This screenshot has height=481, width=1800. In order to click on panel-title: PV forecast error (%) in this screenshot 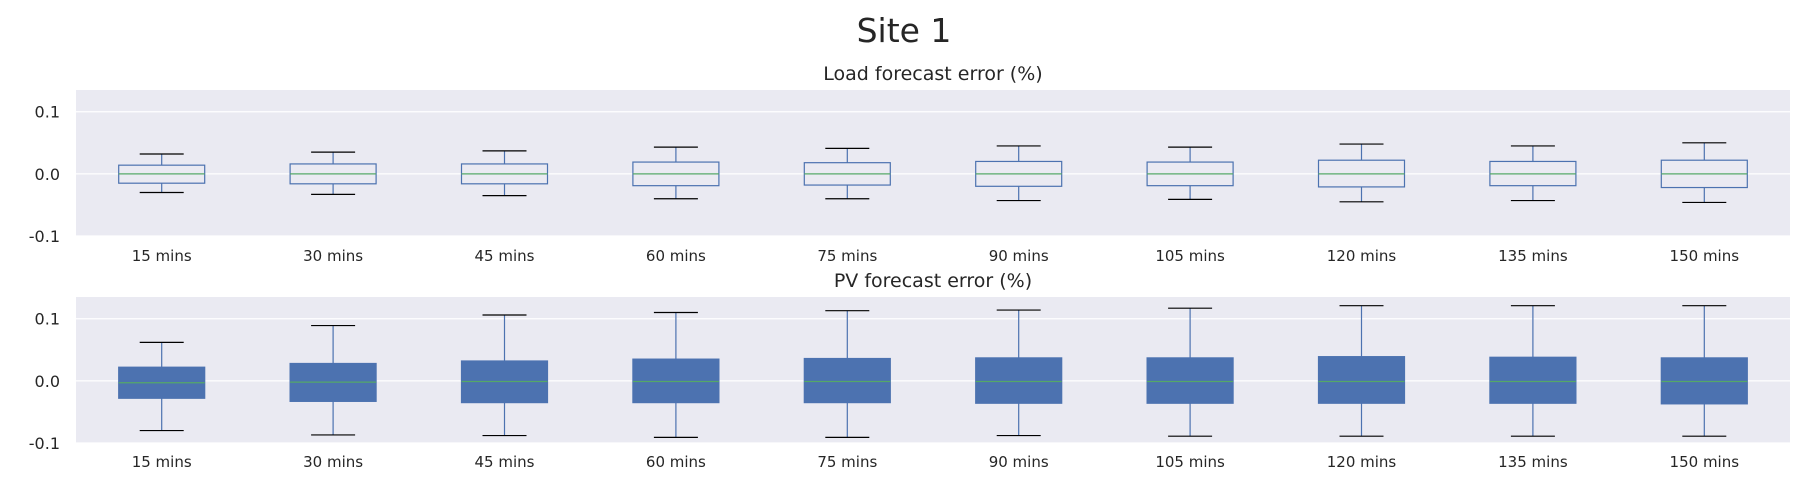, I will do `click(933, 281)`.